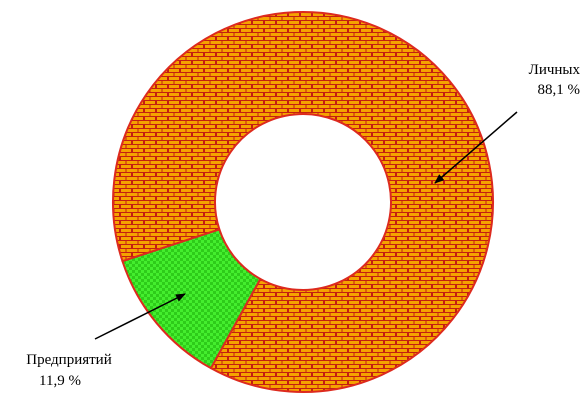  I want to click on value-label-lichnyh: 88,1 %, so click(559, 90).